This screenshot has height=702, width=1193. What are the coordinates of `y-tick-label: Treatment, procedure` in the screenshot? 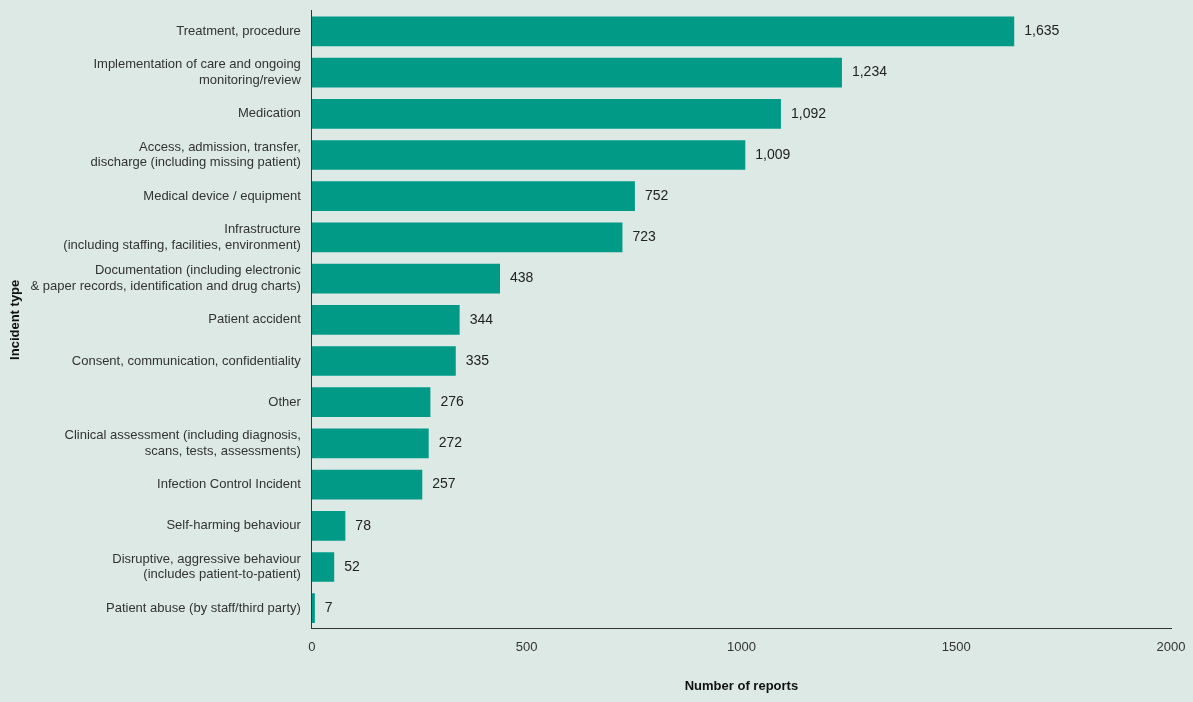 It's located at (238, 30).